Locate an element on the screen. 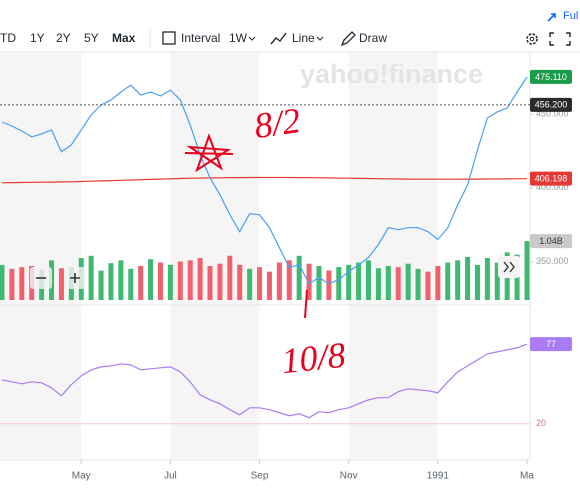  interval-label: Interval is located at coordinates (200, 38).